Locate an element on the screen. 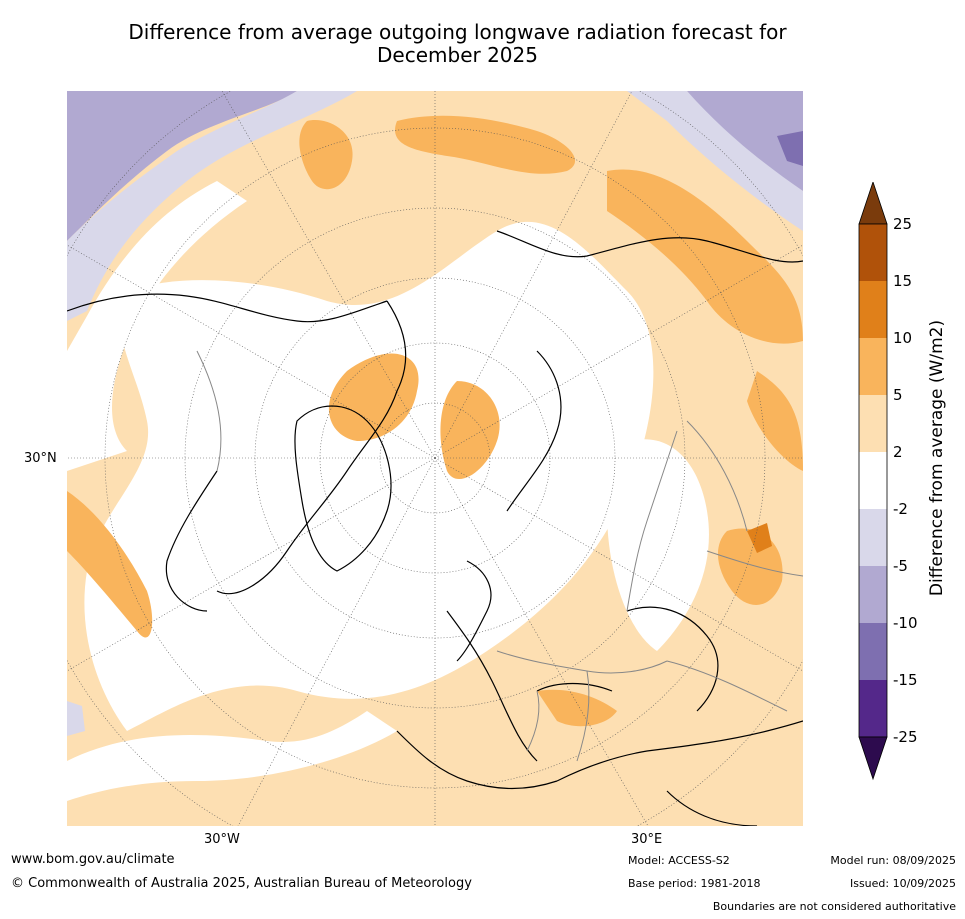  anomaly-neutral-left-band is located at coordinates (157, 326).